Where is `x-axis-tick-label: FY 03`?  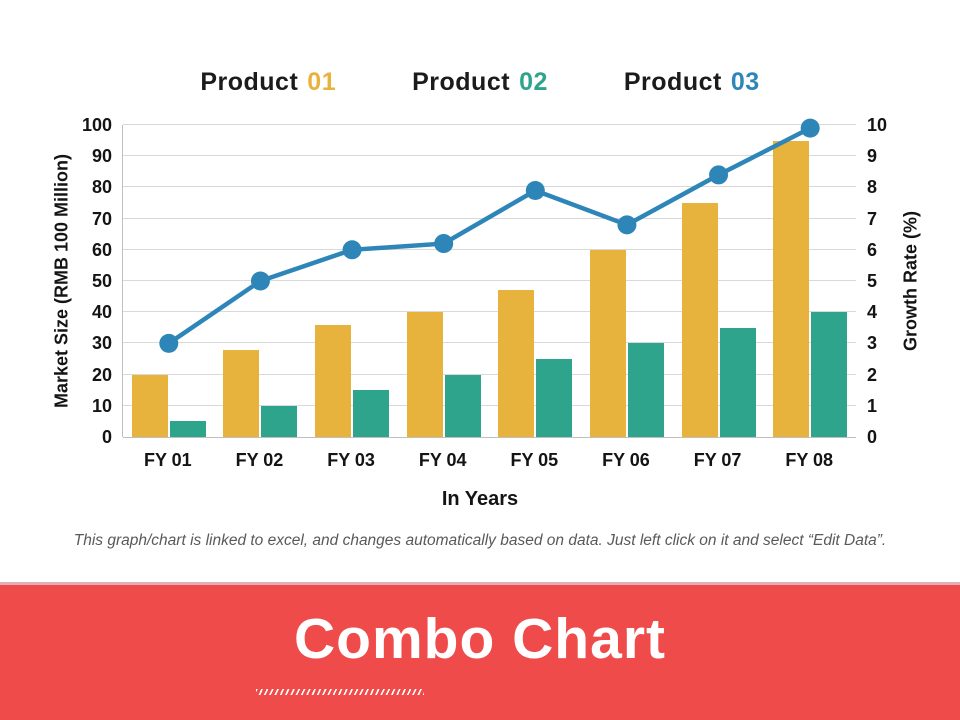
x-axis-tick-label: FY 03 is located at coordinates (351, 460).